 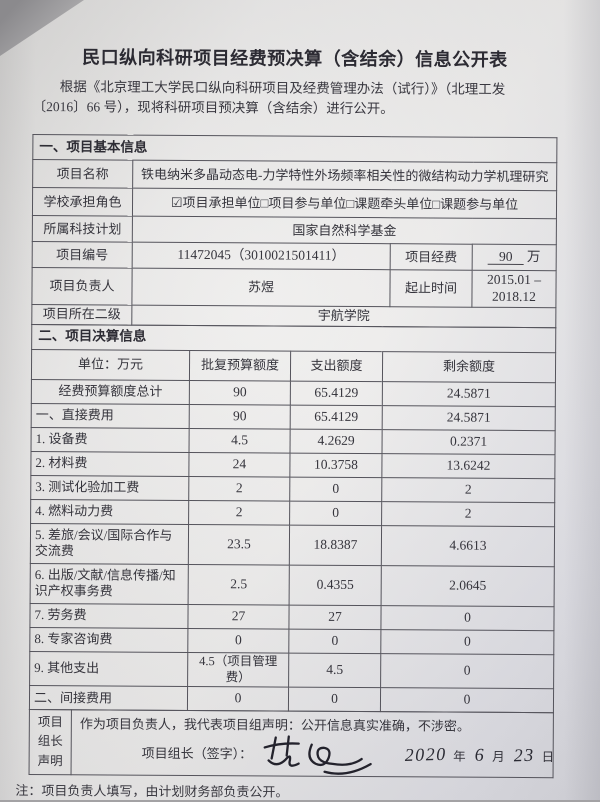 What do you see at coordinates (239, 544) in the screenshot?
I see `budget-approved-cell: 23.5` at bounding box center [239, 544].